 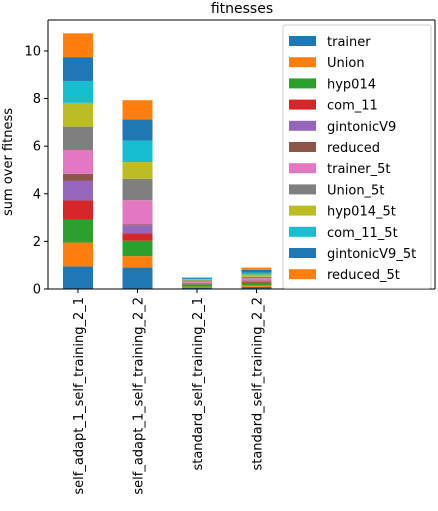 I want to click on legend-label: trainer_5t, so click(x=358, y=169).